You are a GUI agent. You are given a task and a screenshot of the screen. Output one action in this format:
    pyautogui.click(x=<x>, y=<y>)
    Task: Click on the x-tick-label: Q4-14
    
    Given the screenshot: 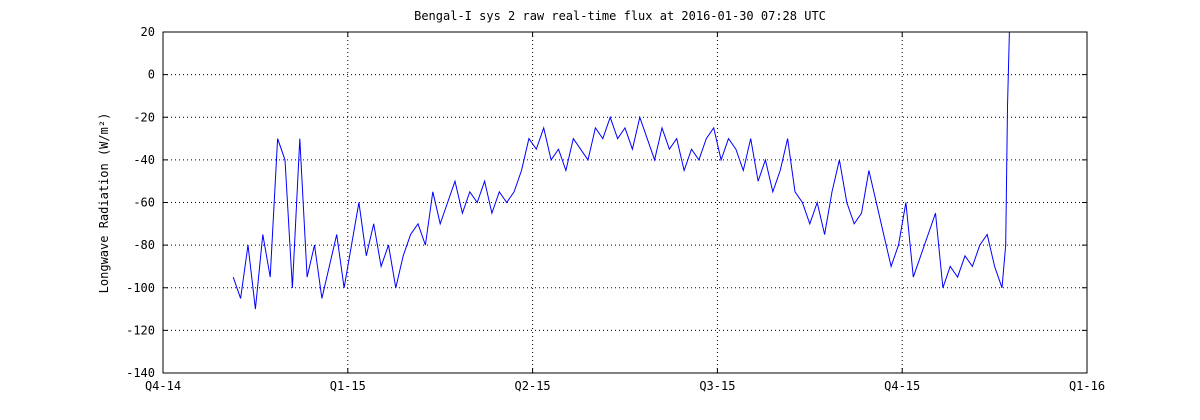 What is the action you would take?
    pyautogui.click(x=163, y=386)
    